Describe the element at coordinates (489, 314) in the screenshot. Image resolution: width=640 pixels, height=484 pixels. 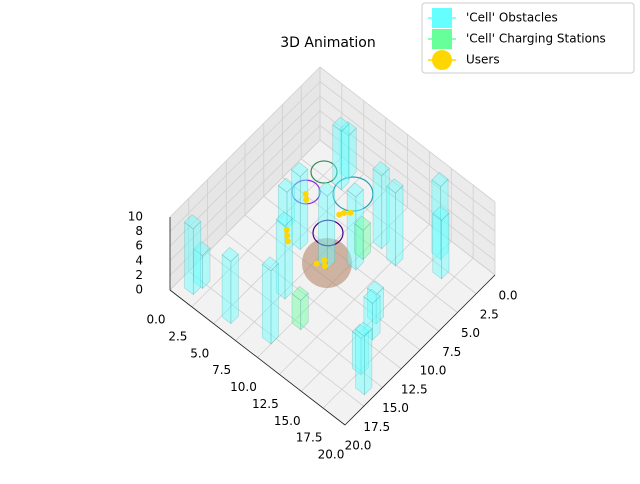
I see `y-tick-label: 2.5` at that location.